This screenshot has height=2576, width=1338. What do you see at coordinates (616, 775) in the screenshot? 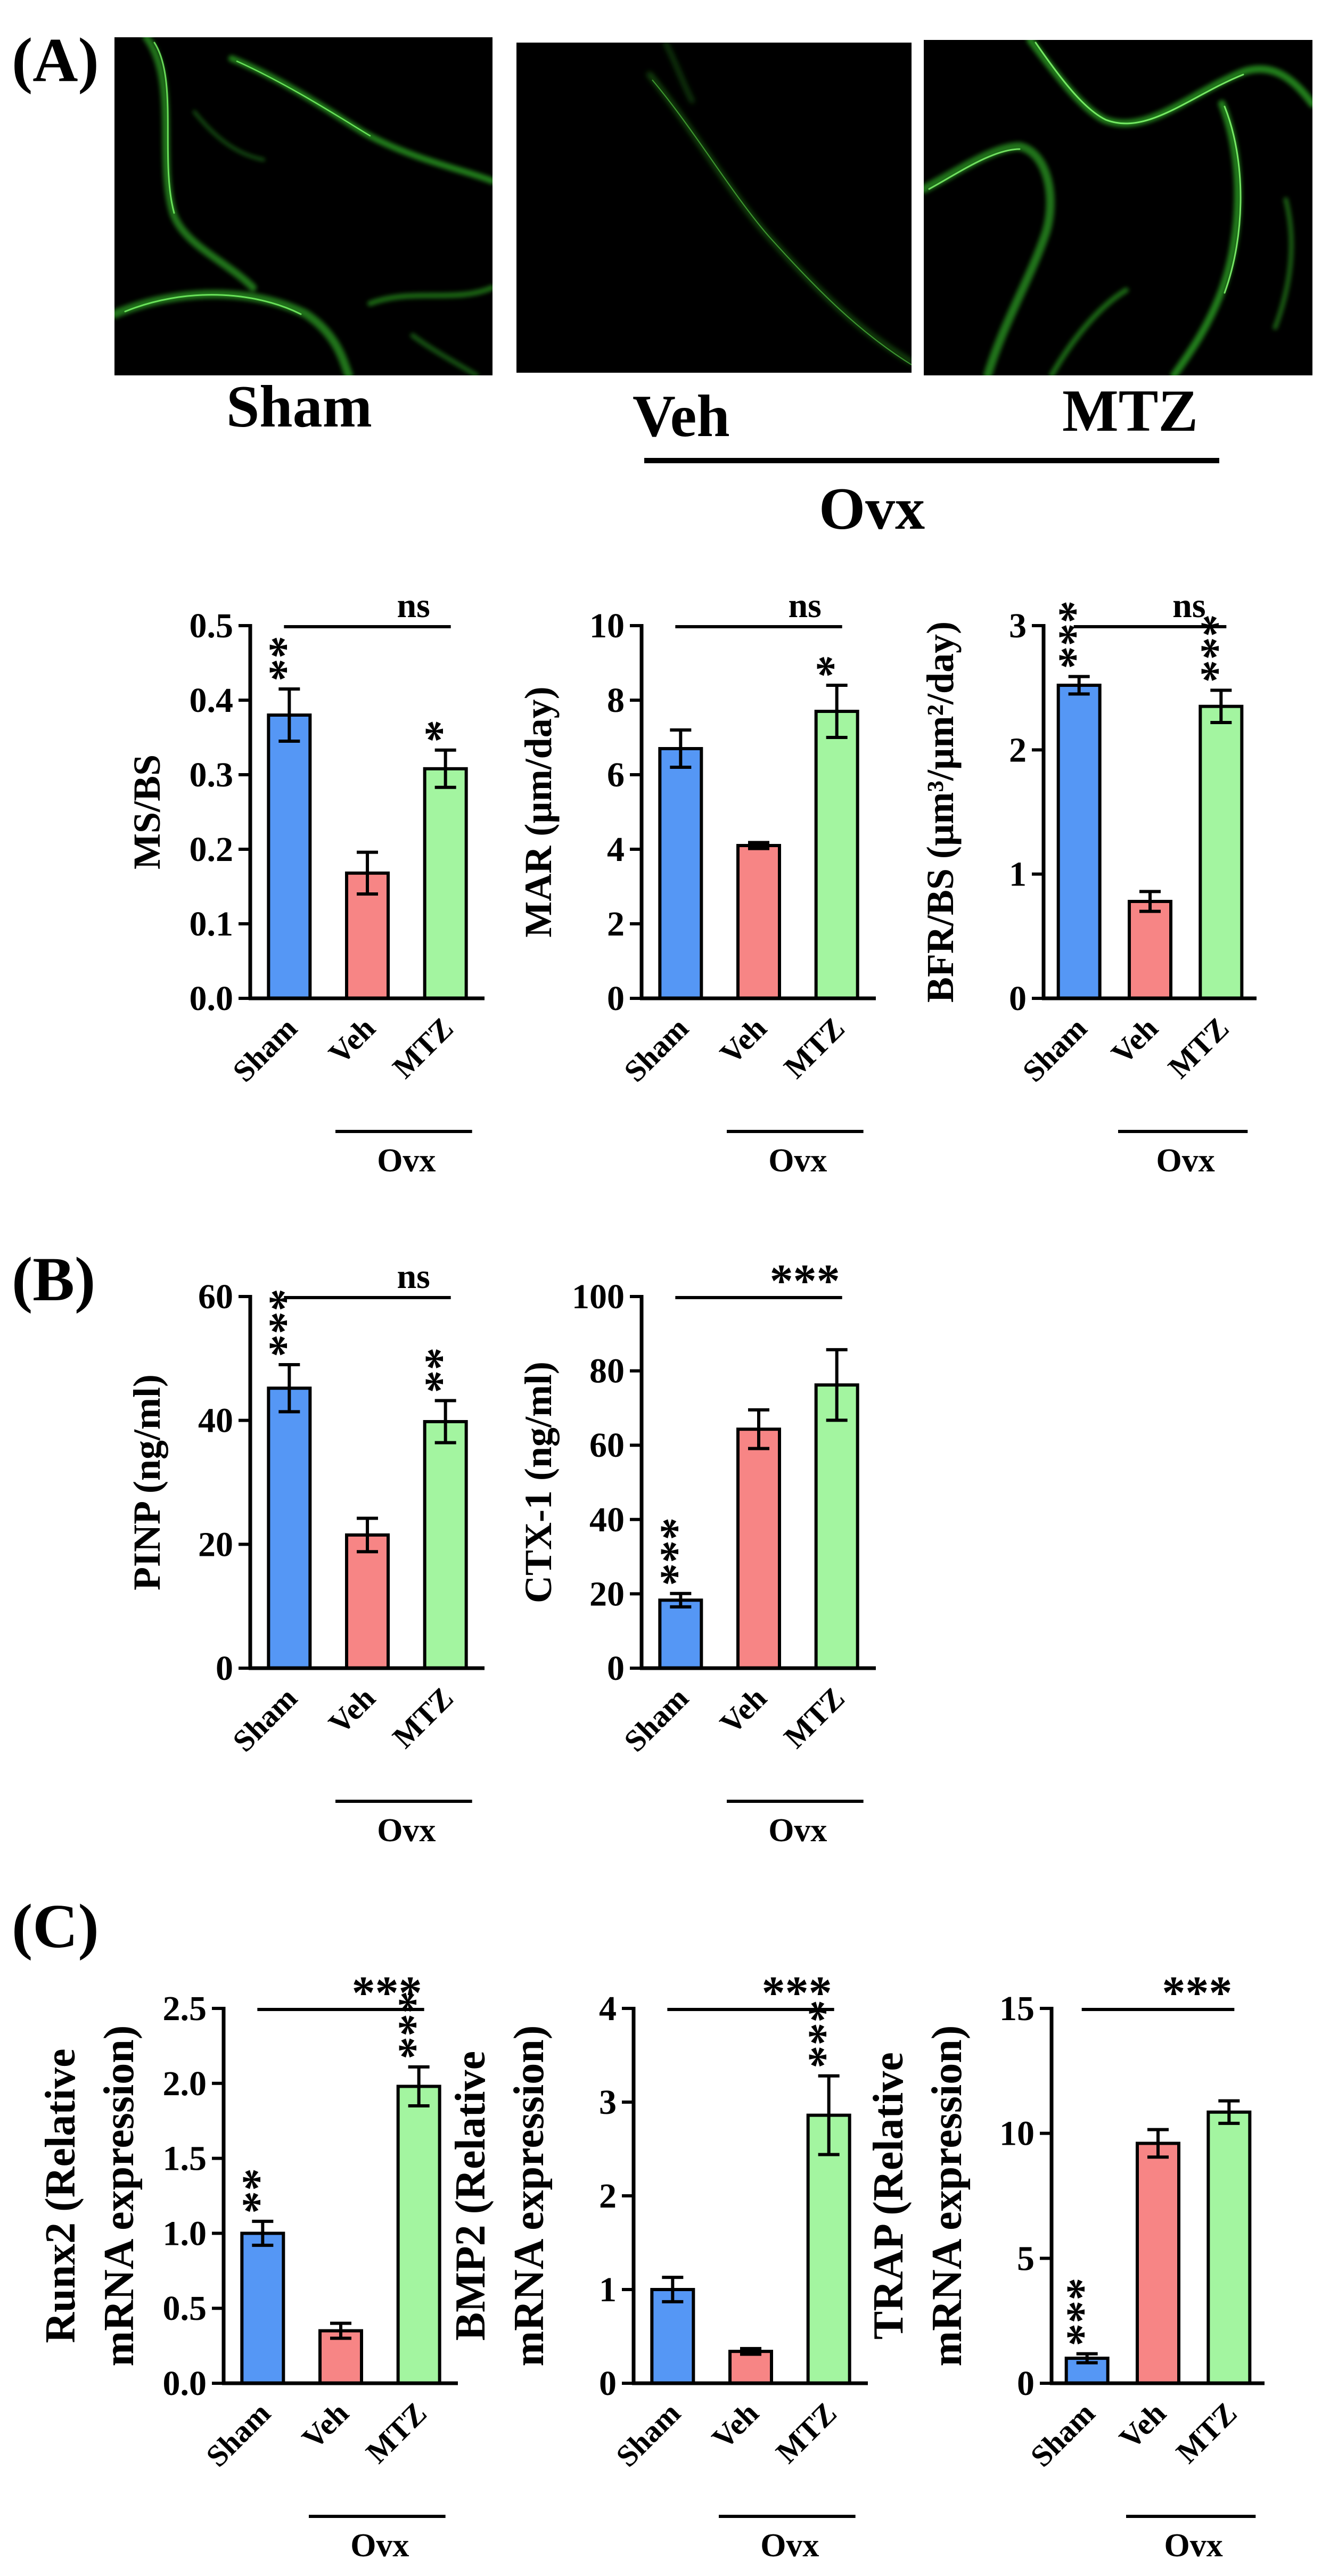
I see `y-tick-label: 6` at bounding box center [616, 775].